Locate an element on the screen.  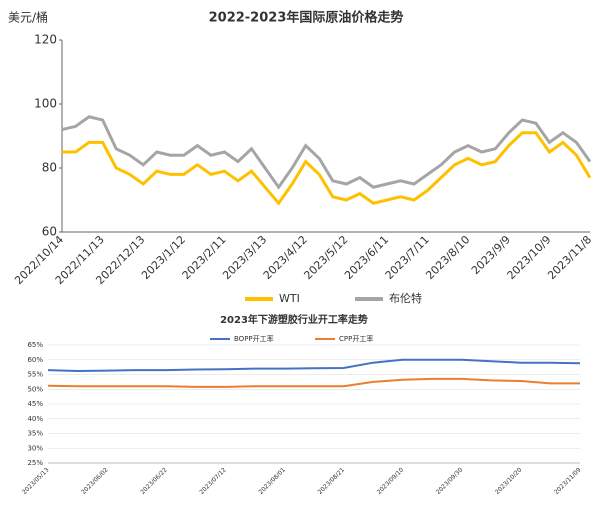
x-tick-label: 2023/08/01 is located at coordinates (273, 481).